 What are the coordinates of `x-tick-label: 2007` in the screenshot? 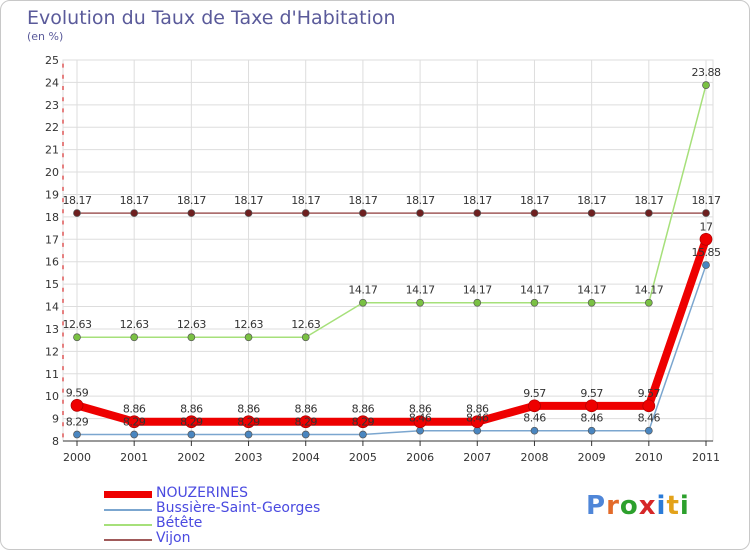 It's located at (477, 457).